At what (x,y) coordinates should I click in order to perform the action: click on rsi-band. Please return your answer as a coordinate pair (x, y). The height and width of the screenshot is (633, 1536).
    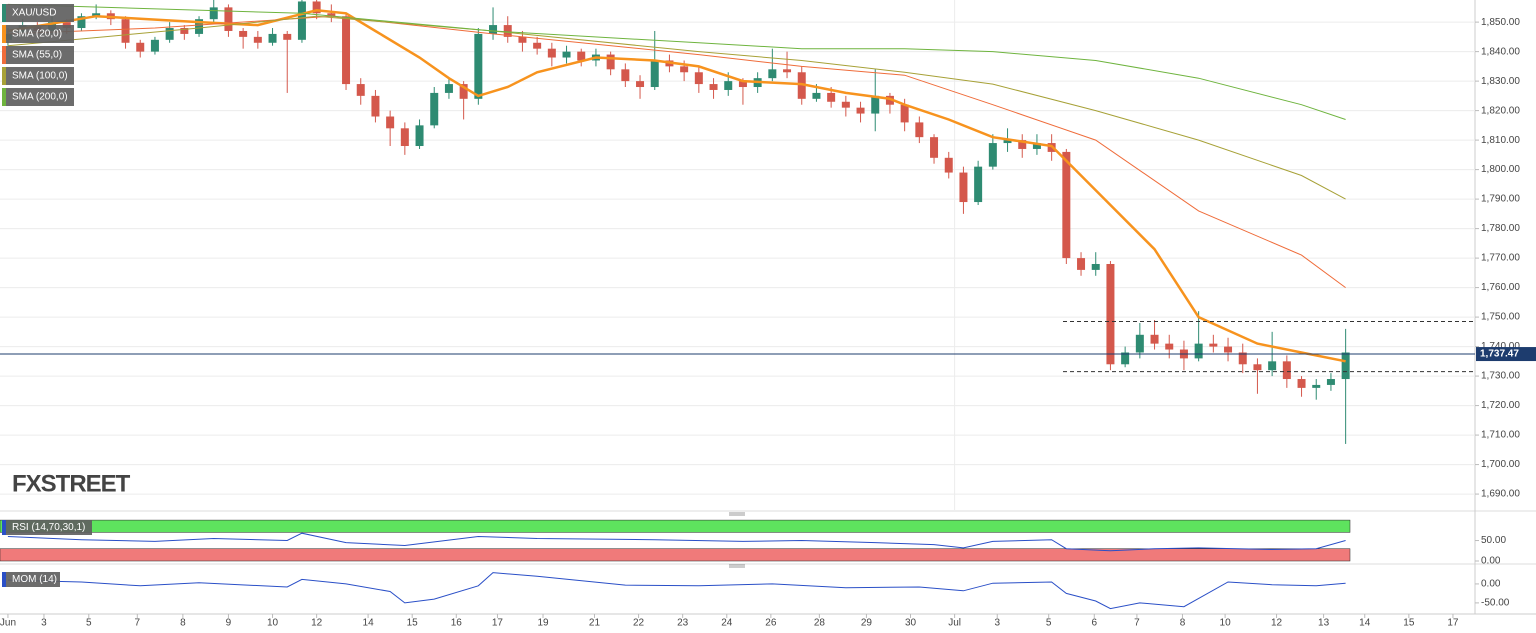
    Looking at the image, I should click on (675, 555).